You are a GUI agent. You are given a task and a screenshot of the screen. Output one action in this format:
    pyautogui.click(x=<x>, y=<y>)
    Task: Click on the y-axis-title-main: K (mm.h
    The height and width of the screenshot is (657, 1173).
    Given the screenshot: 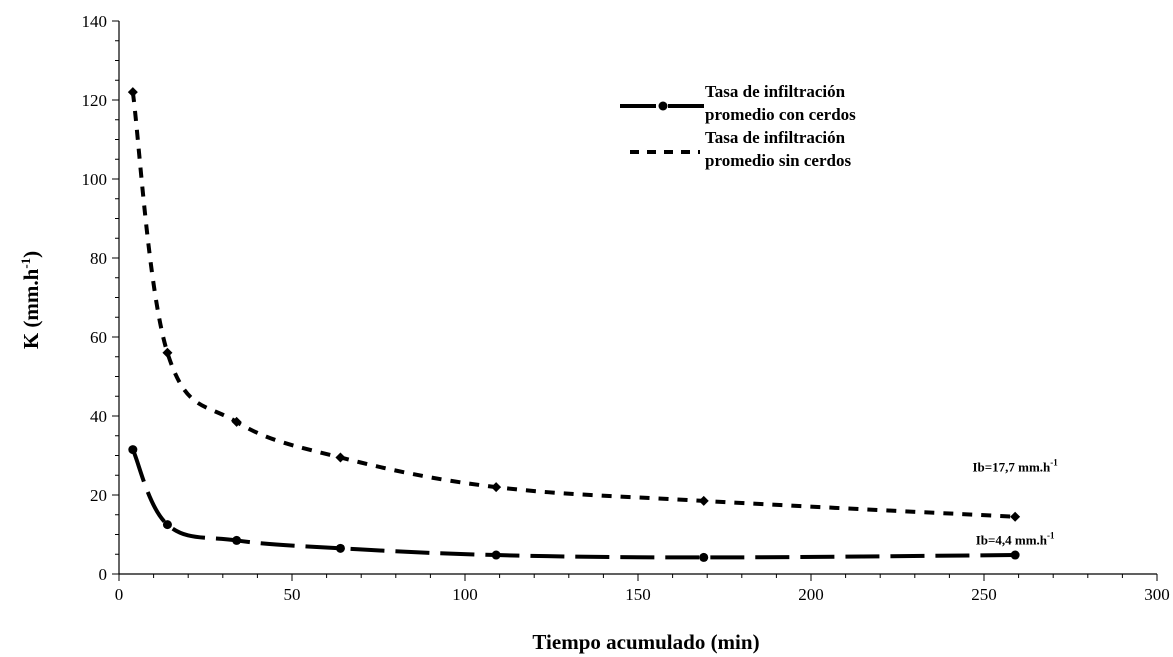 What is the action you would take?
    pyautogui.click(x=31, y=308)
    